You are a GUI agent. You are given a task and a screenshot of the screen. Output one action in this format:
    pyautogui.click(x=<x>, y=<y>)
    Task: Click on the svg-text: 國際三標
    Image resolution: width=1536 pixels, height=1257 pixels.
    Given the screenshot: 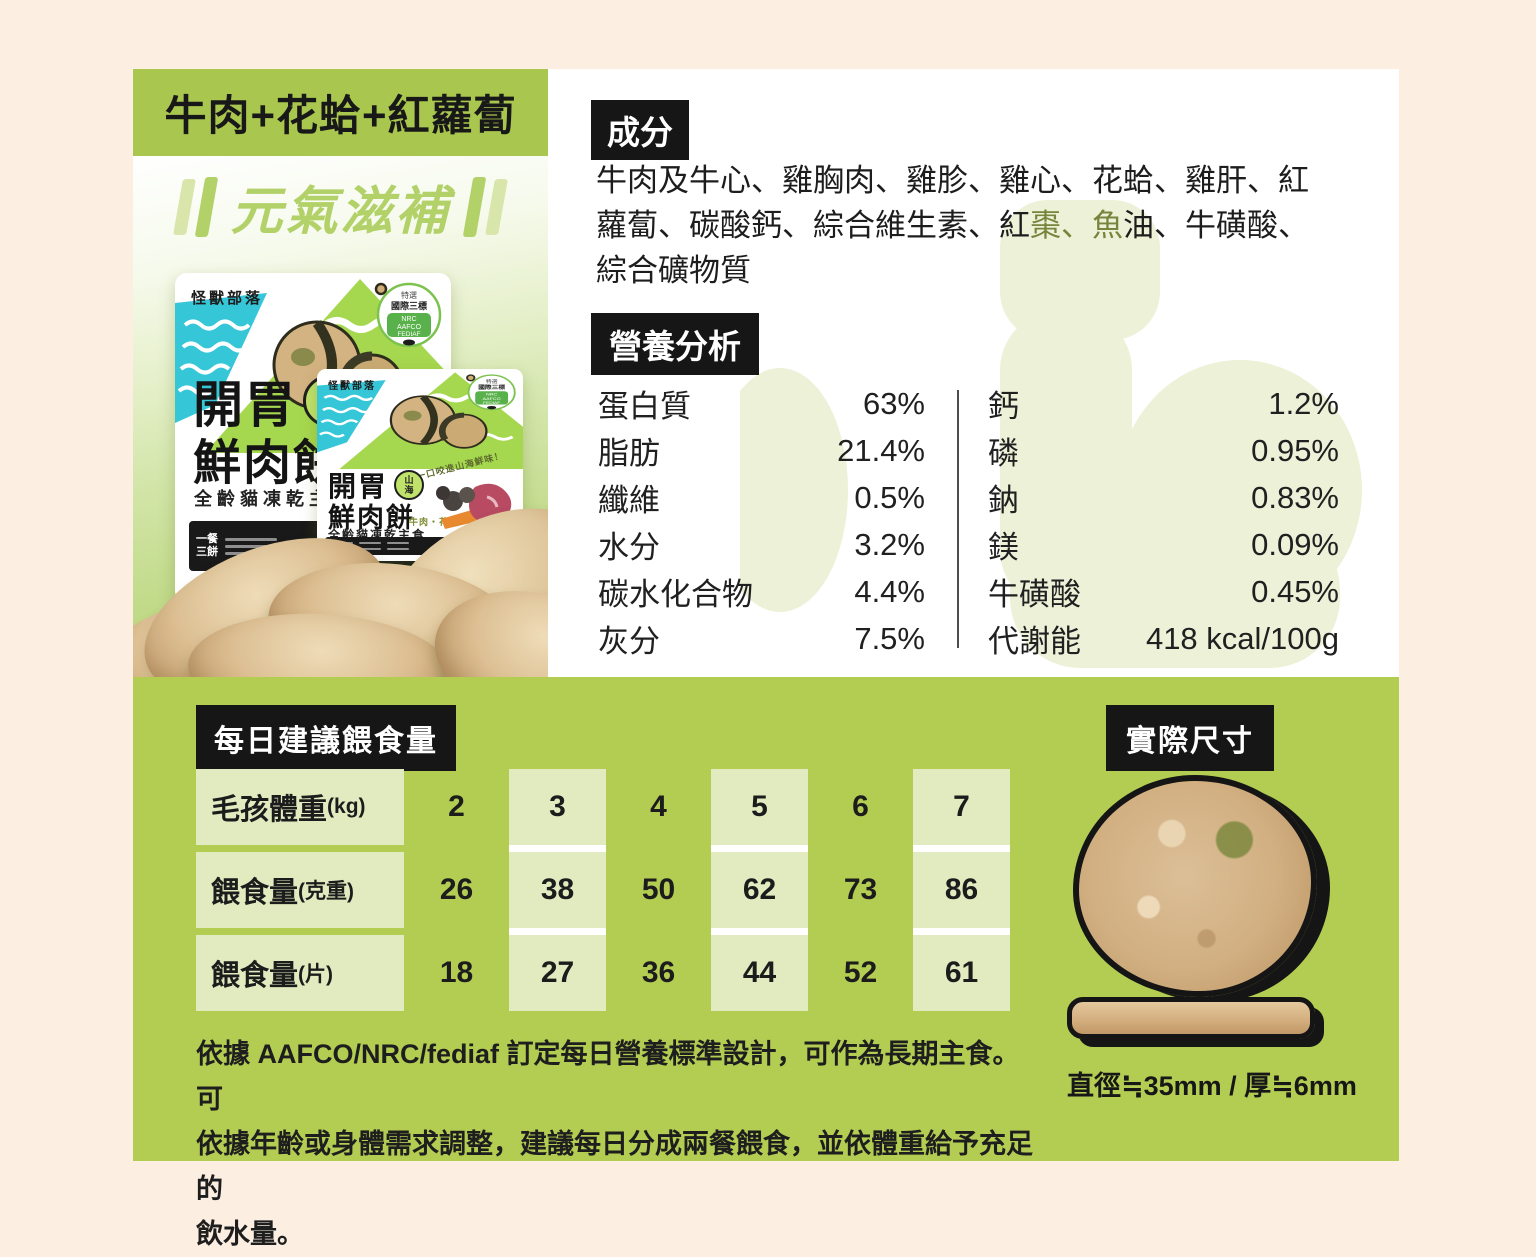 What is the action you would take?
    pyautogui.click(x=409, y=305)
    